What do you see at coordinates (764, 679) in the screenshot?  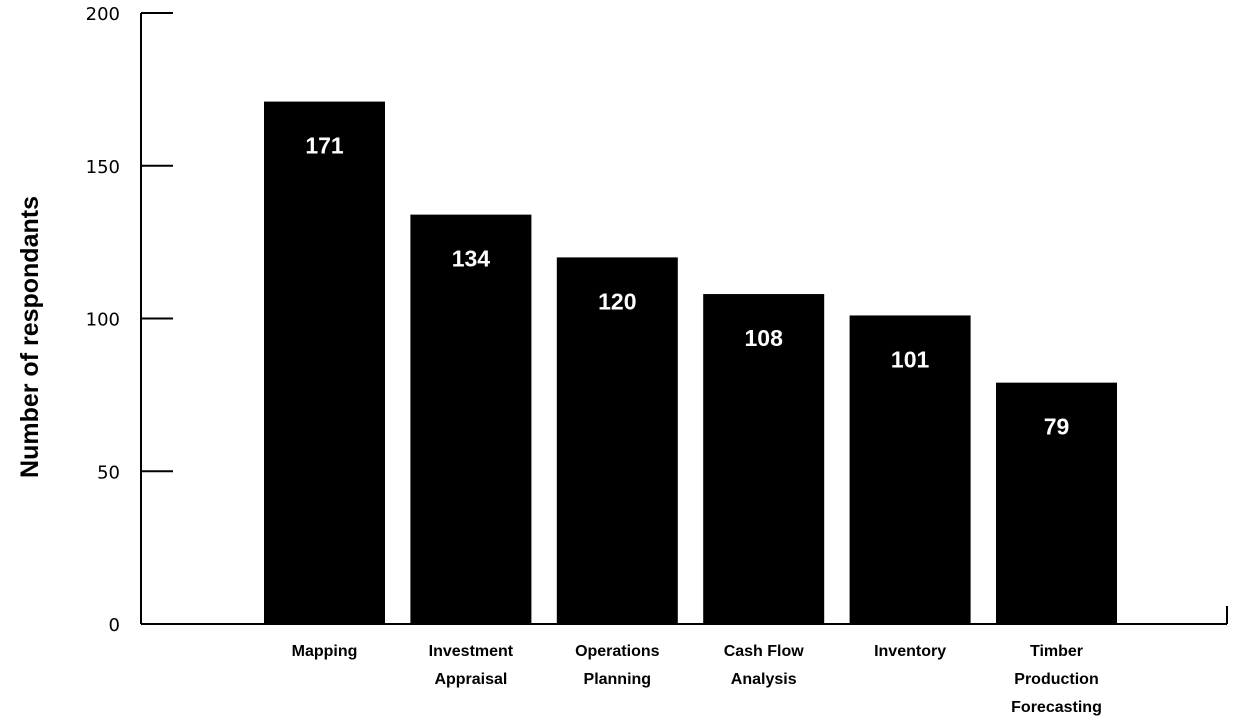 I see `category-label: Analysis` at bounding box center [764, 679].